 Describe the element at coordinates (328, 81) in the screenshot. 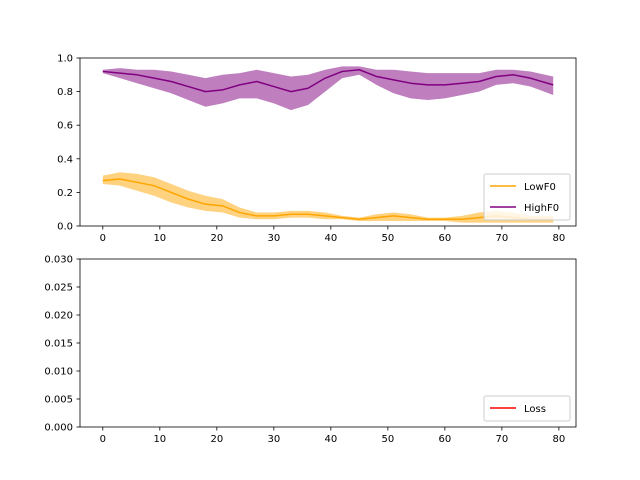

I see `series-line-highf0` at that location.